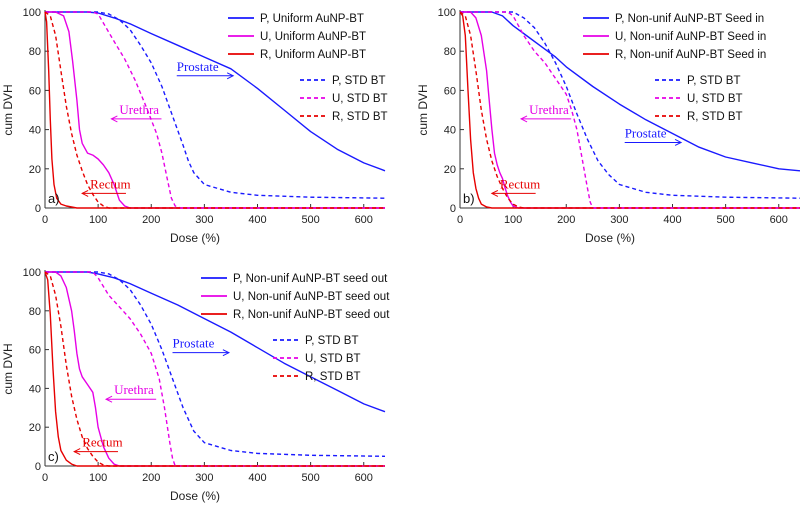  I want to click on legend-label: P, Uniform AuNP-BT, so click(312, 19).